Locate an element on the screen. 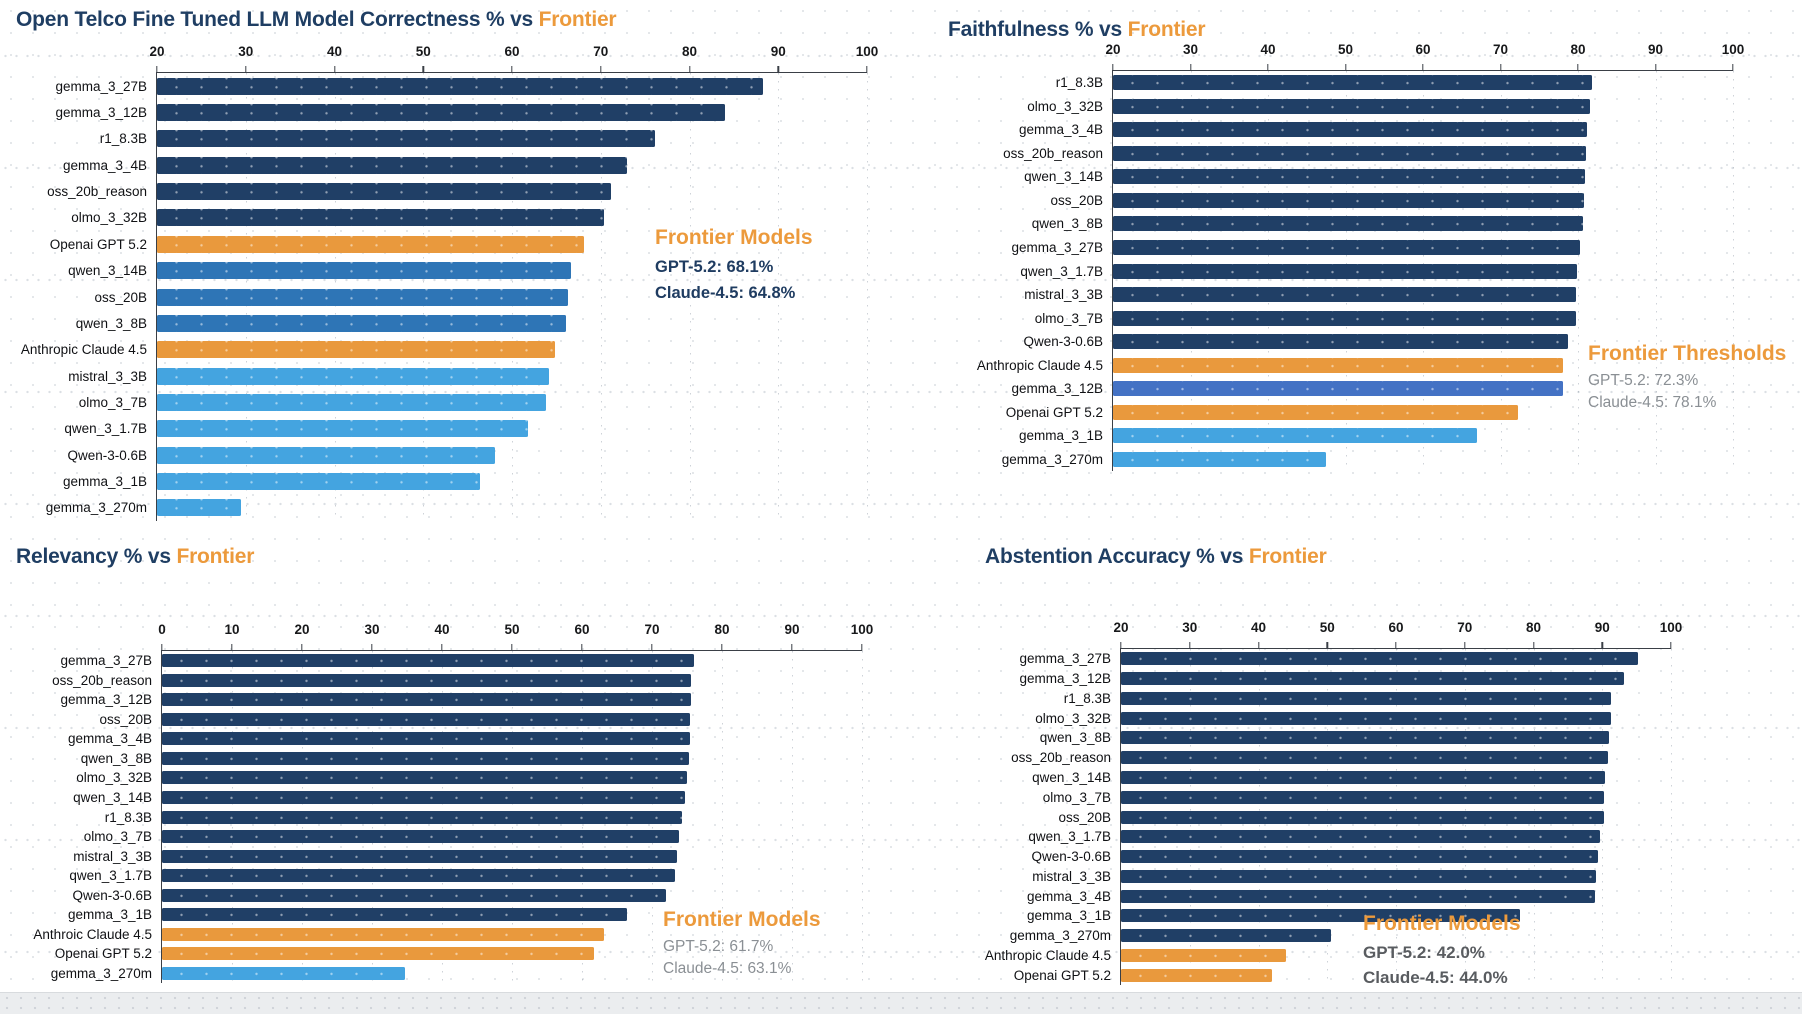 The height and width of the screenshot is (1014, 1802). bar-label: Anthropic Claude 4.5 is located at coordinates (1047, 955).